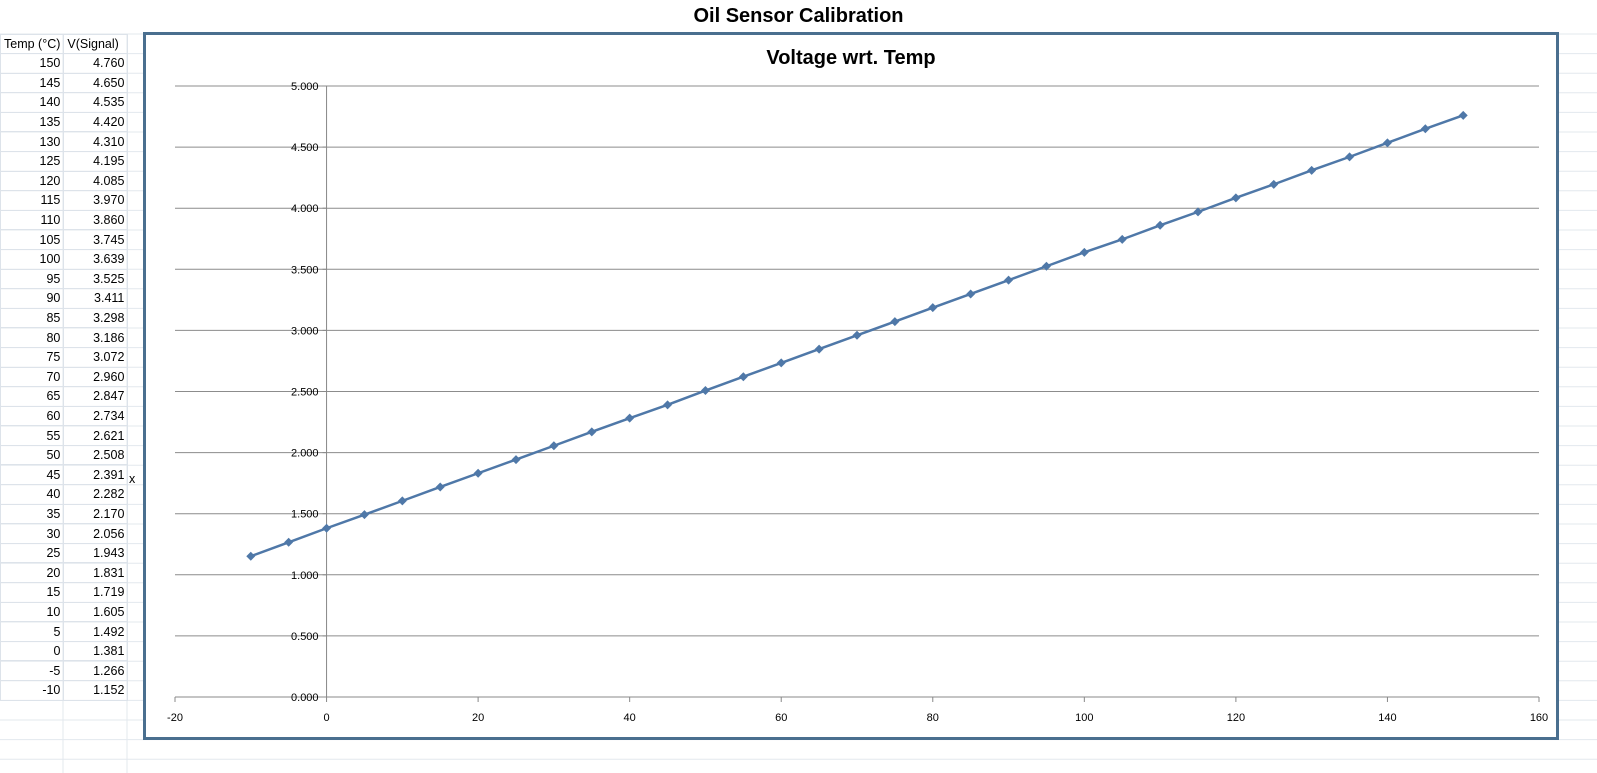  Describe the element at coordinates (96, 239) in the screenshot. I see `voltage-cell: 3.745` at that location.